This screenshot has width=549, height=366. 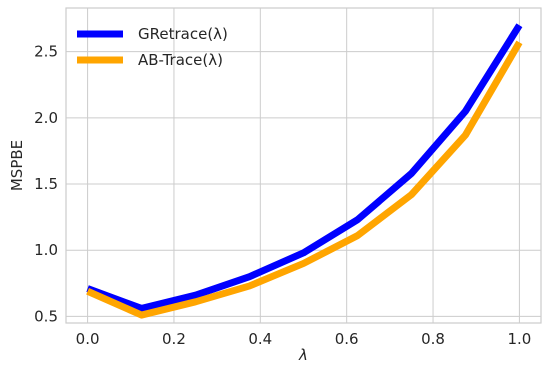 What do you see at coordinates (17, 165) in the screenshot?
I see `y-axis-label: MSPBE` at bounding box center [17, 165].